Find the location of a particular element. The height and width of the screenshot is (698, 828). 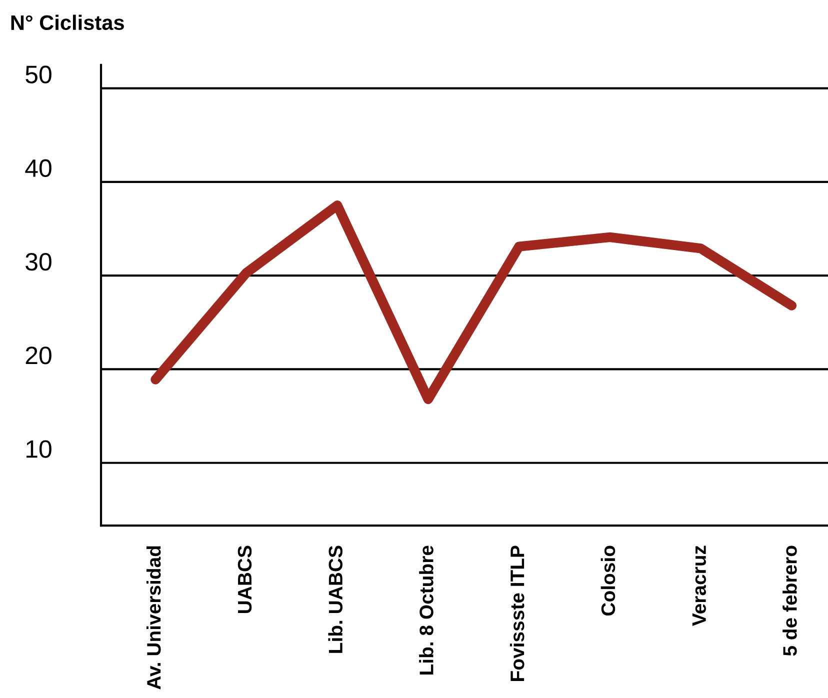

x-tick-label: Lib. 8 Octubre is located at coordinates (426, 610).